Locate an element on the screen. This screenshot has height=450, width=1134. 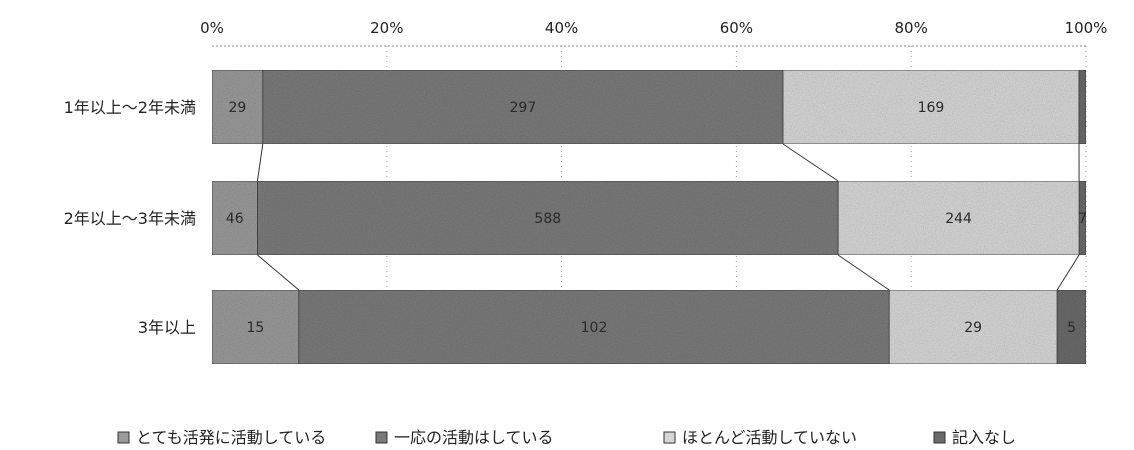
legend-label: ほとんど活動していない is located at coordinates (769, 437).